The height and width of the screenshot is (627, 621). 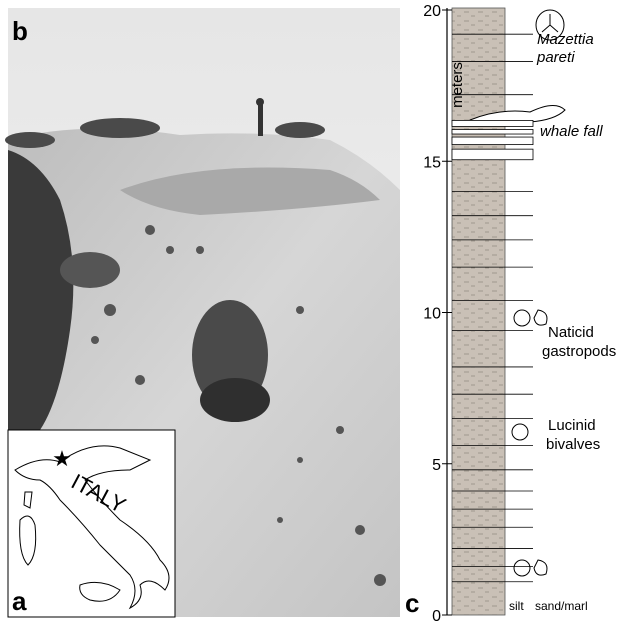 I want to click on axis-label: meters, so click(x=457, y=85).